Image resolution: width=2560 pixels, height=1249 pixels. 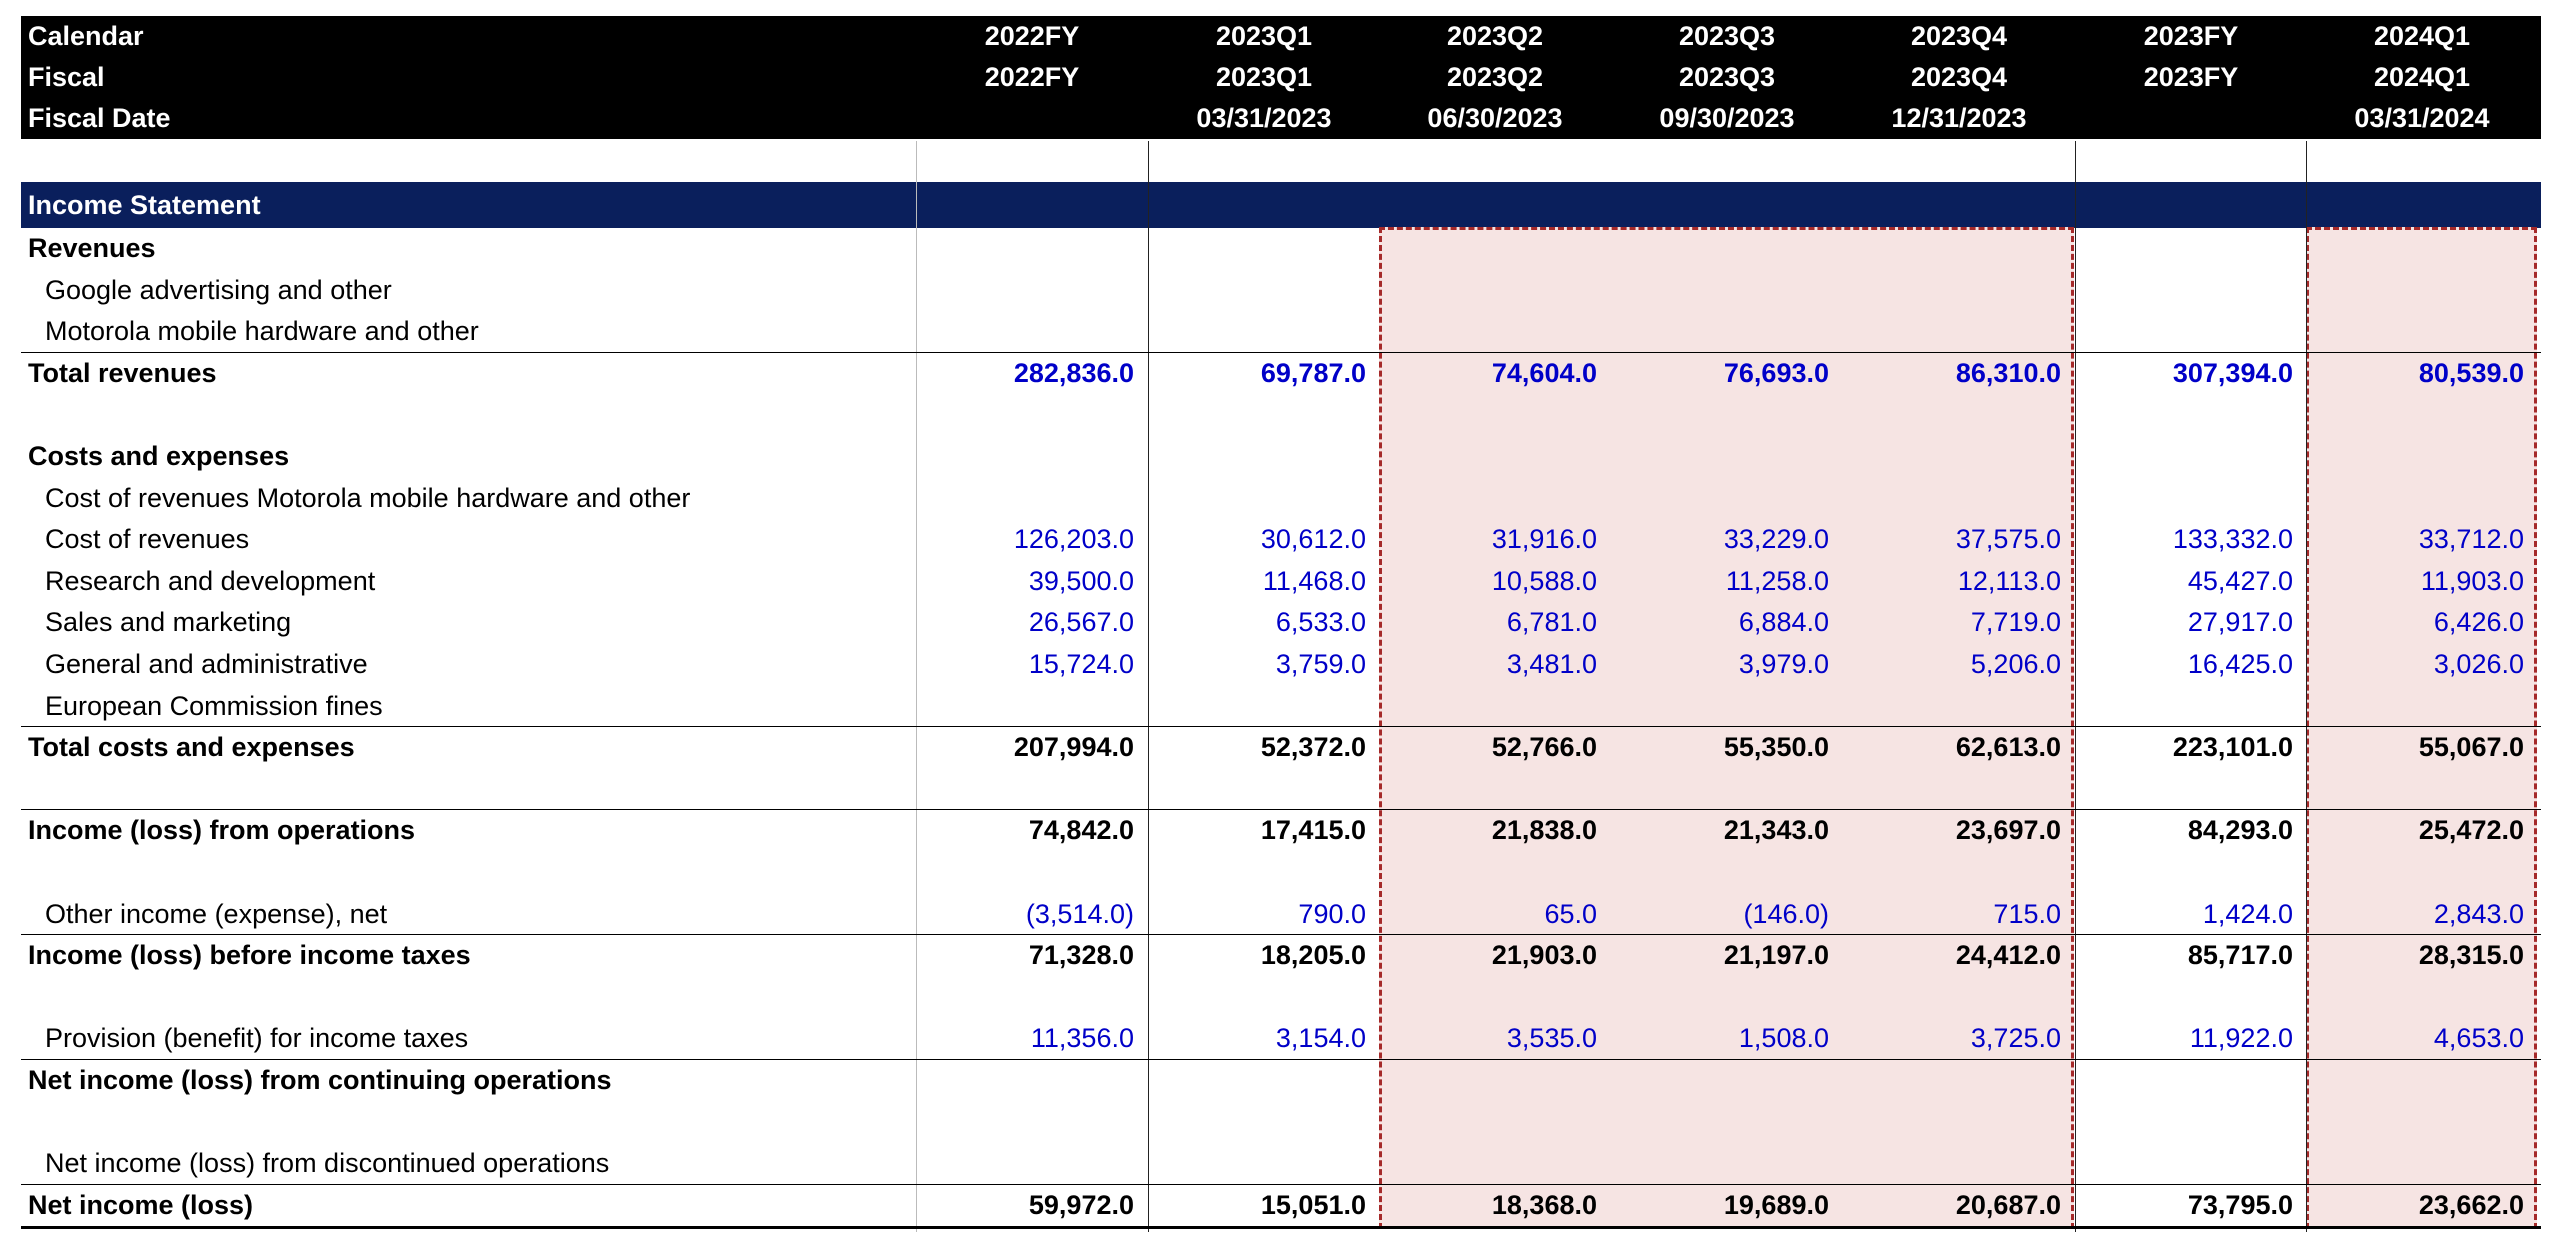 What do you see at coordinates (2471, 955) in the screenshot?
I see `value-cell: 28,315.0` at bounding box center [2471, 955].